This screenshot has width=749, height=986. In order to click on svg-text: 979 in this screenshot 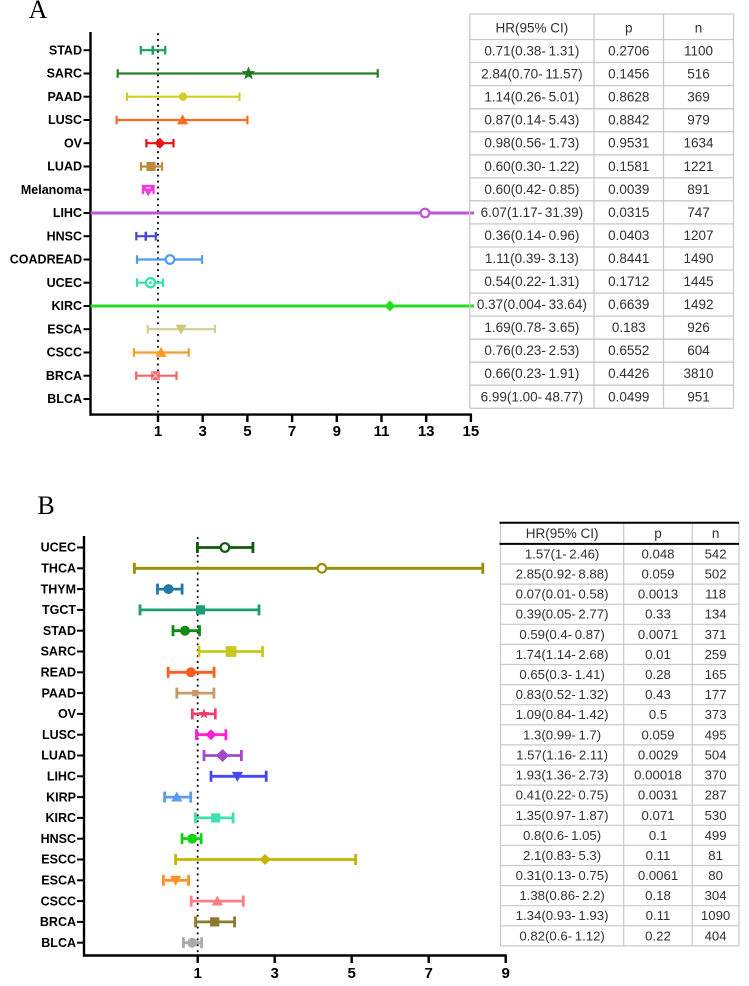, I will do `click(698, 120)`.